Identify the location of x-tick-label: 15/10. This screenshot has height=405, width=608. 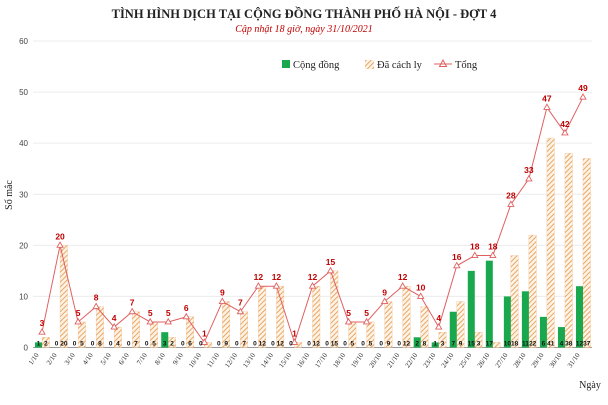
(285, 360).